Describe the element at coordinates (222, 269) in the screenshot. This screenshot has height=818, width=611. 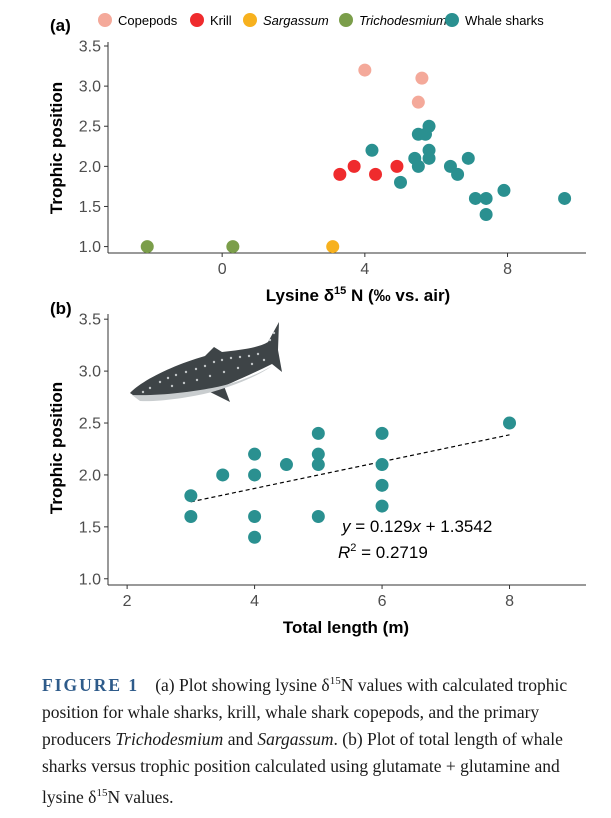
I see `x-tick-label: 0` at that location.